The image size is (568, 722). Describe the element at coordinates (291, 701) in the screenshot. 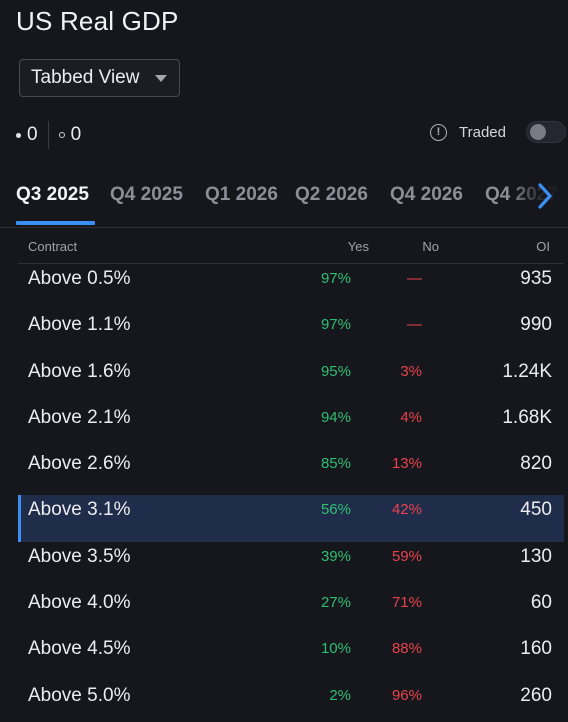

I see `table-row: Above 5.0% 2% 96% 260` at that location.